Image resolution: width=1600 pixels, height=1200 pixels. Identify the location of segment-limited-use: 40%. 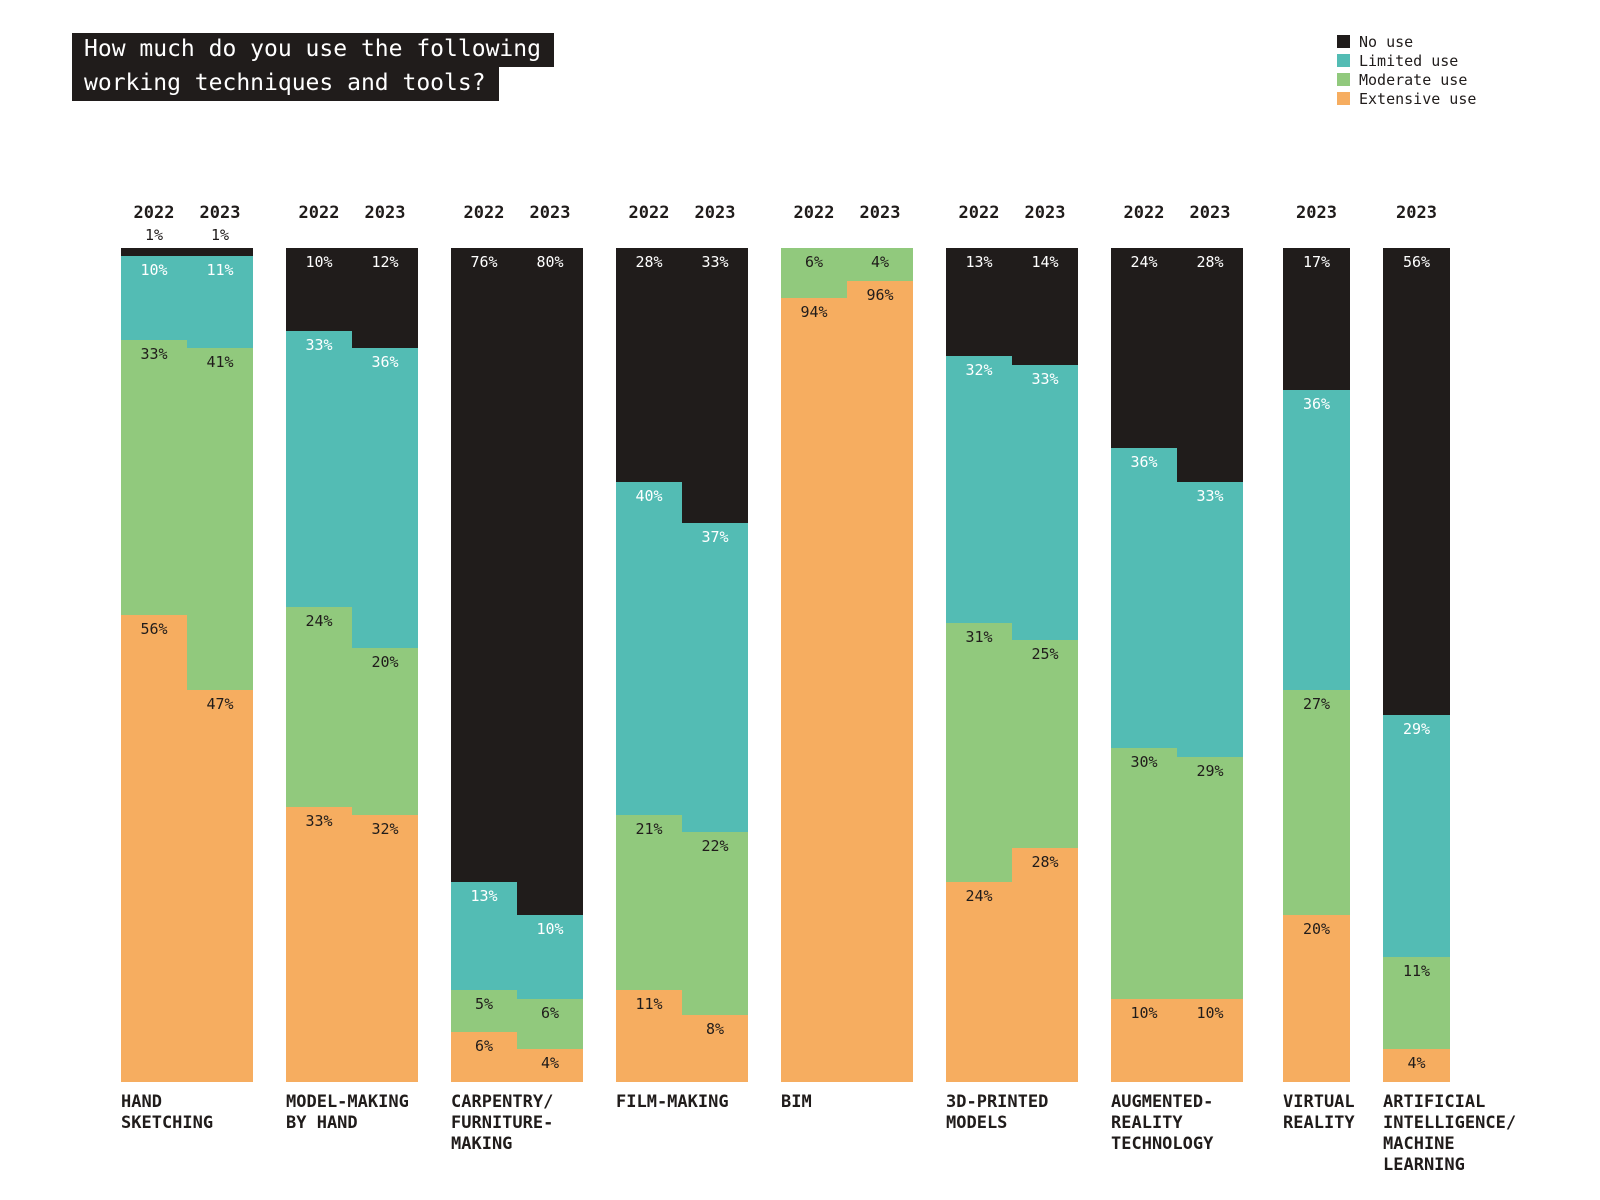
(649, 648).